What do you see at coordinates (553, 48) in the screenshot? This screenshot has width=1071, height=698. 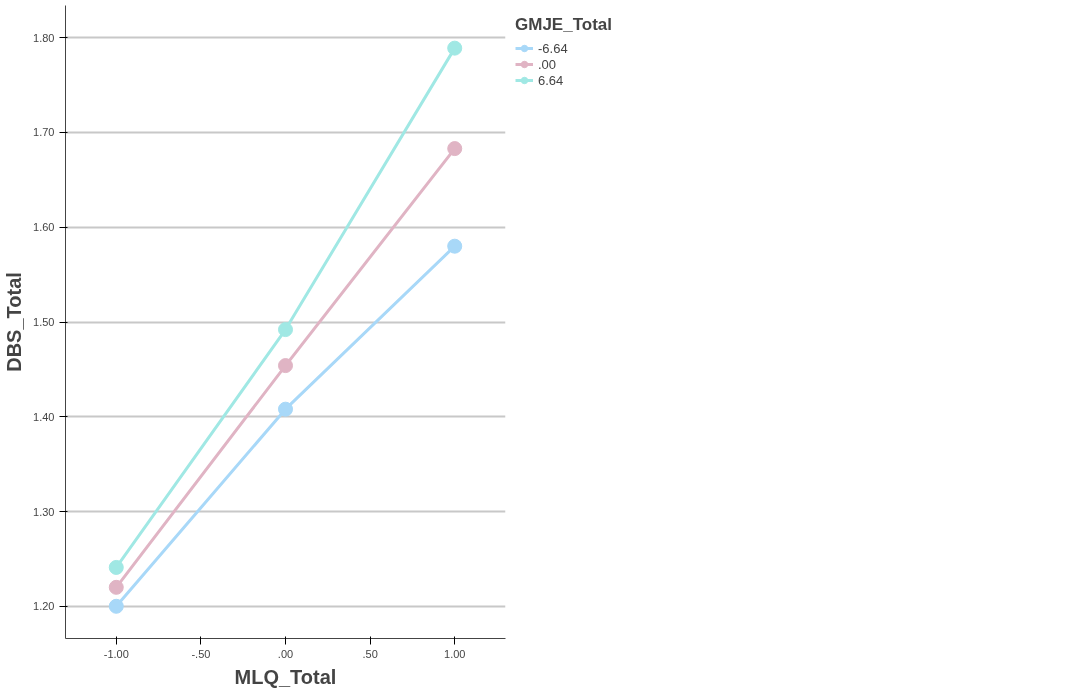 I see `legend-label: -6.64` at bounding box center [553, 48].